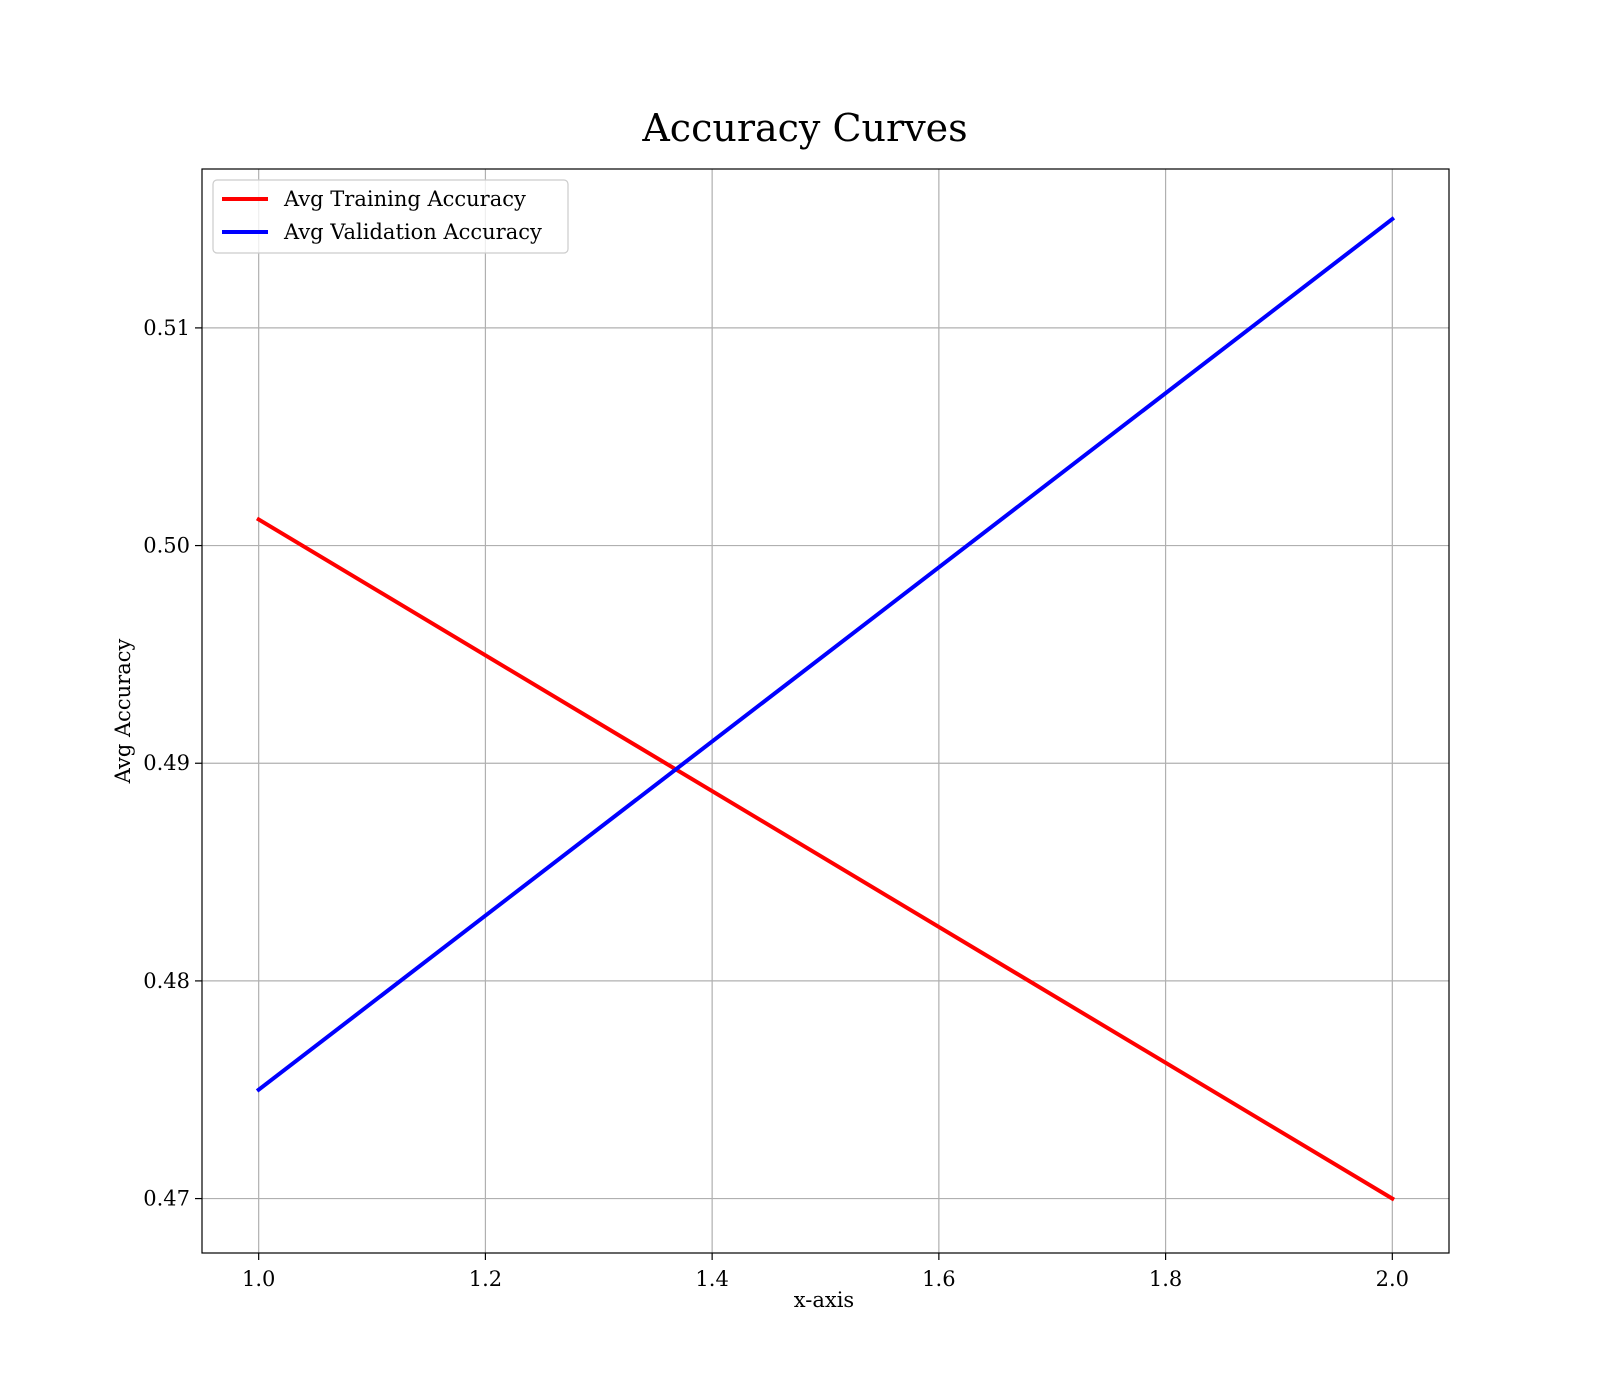 The image size is (1600, 1400). I want to click on y-axis-label: Avg Accuracy, so click(123, 712).